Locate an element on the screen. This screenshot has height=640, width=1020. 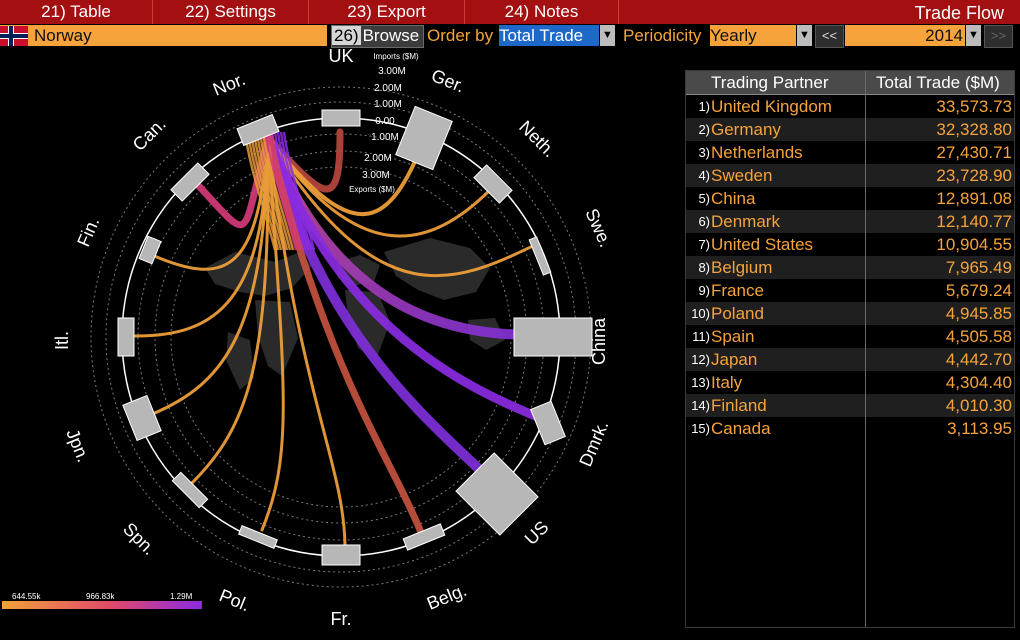
periodicity-dropdown-icon: ▼ is located at coordinates (804, 35).